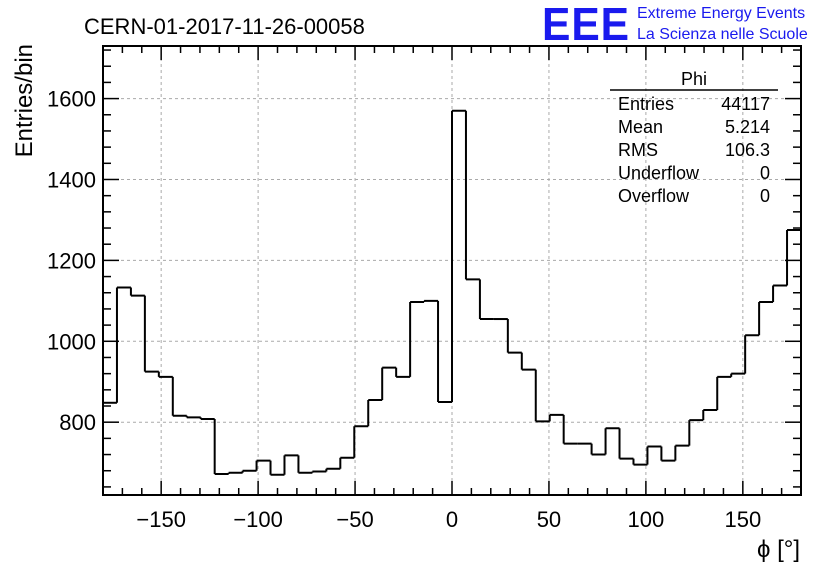 The image size is (836, 572). What do you see at coordinates (71, 341) in the screenshot?
I see `y-tick-label: 1000` at bounding box center [71, 341].